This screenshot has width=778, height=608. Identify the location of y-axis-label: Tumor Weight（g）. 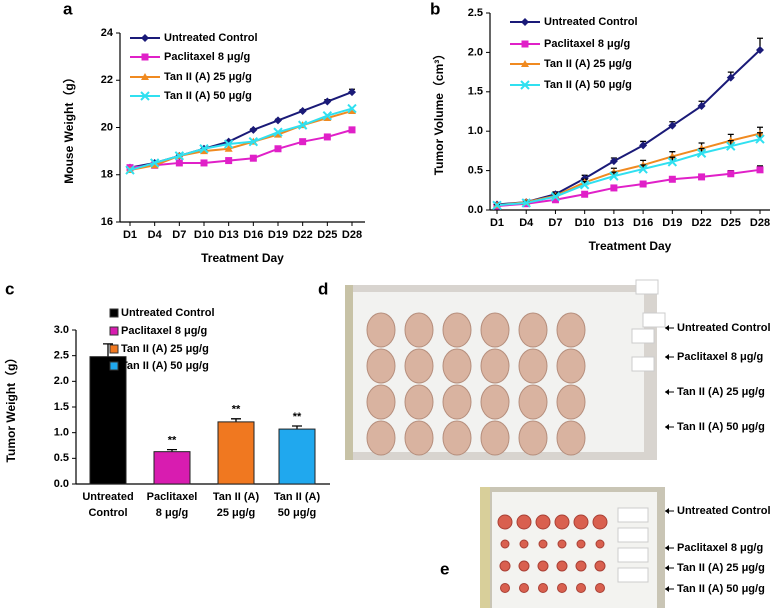
(10, 407).